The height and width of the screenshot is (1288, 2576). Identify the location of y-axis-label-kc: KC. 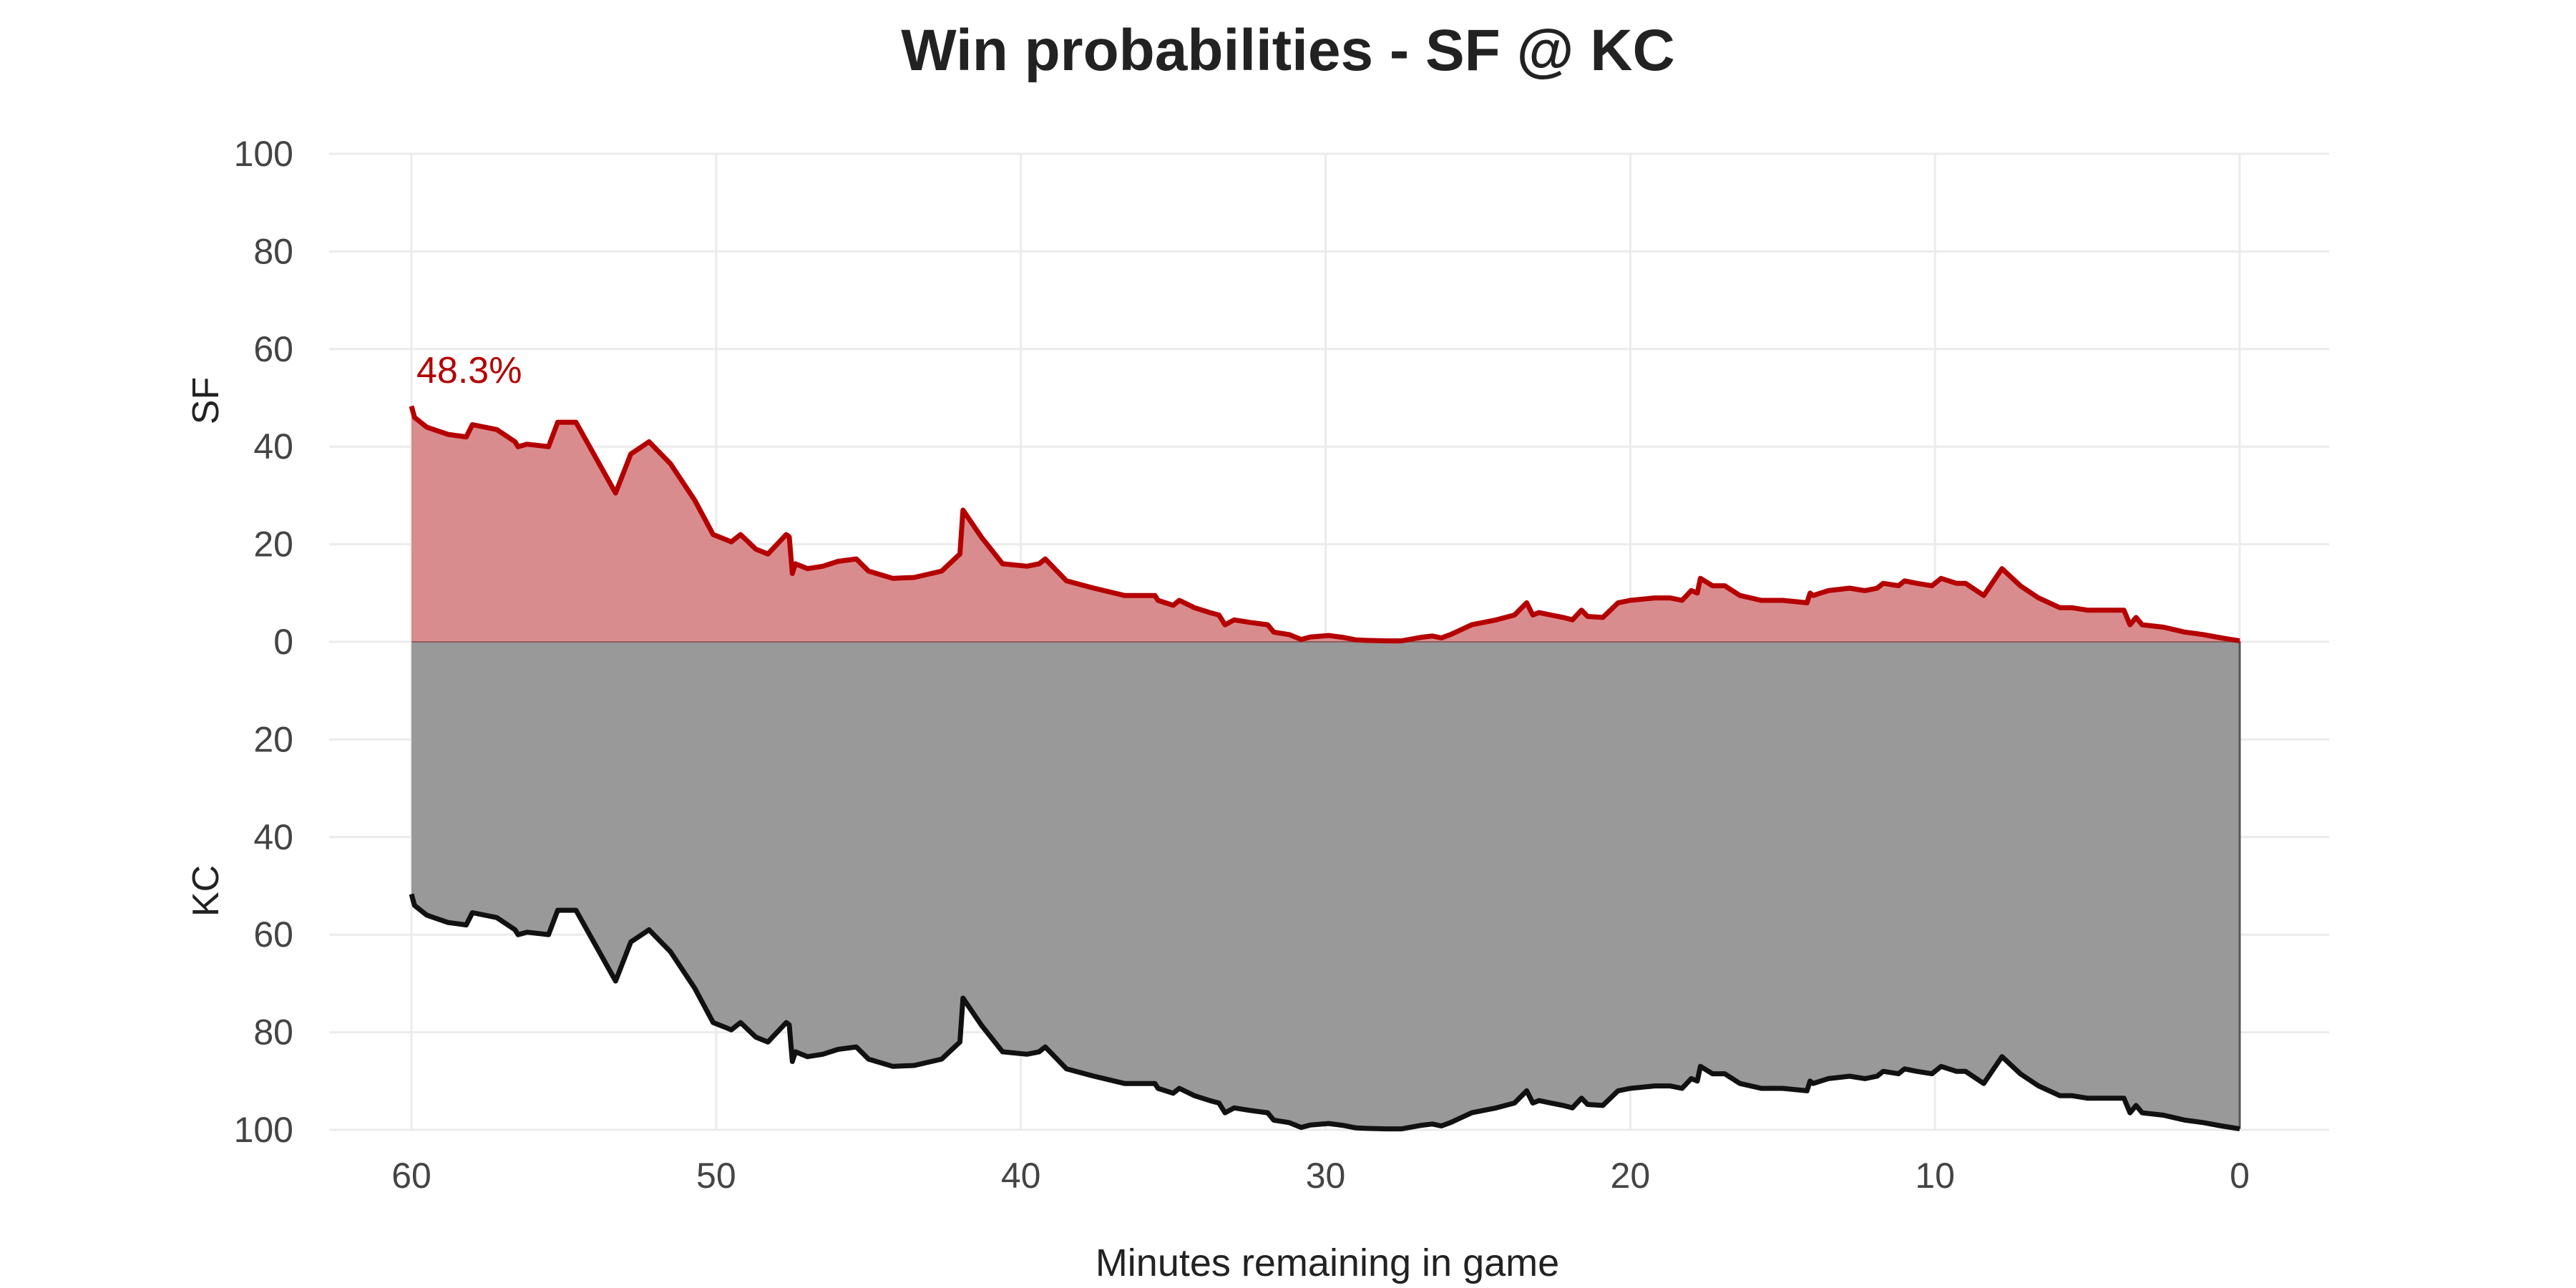
(206, 891).